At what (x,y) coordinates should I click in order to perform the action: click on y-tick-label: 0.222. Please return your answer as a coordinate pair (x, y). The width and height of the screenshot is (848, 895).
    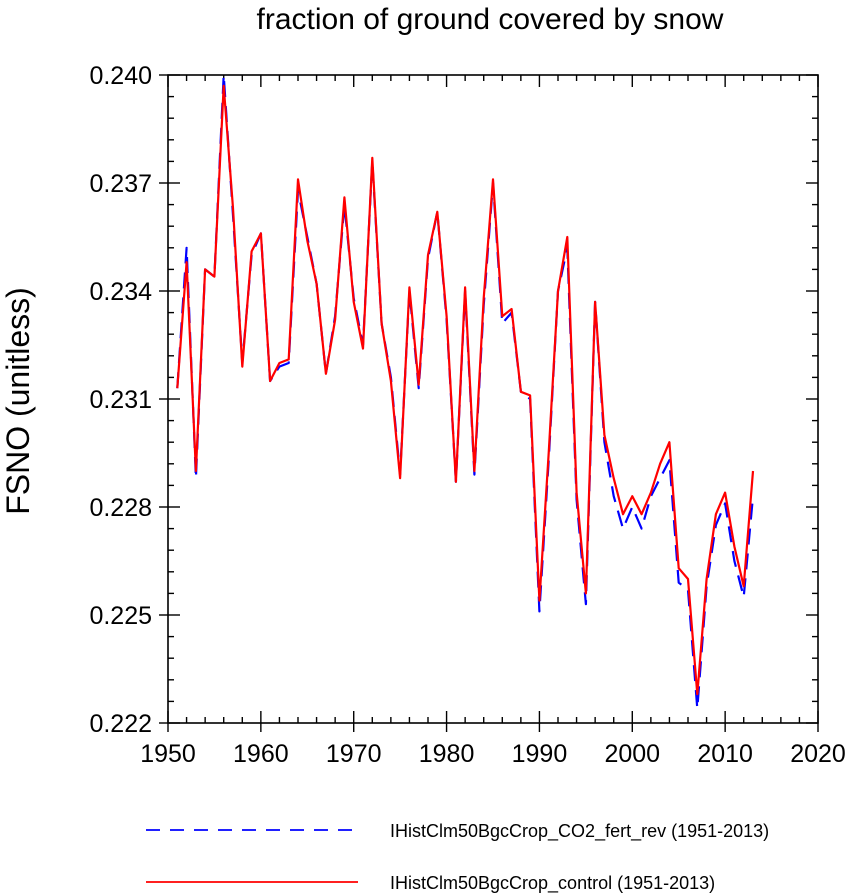
    Looking at the image, I should click on (120, 724).